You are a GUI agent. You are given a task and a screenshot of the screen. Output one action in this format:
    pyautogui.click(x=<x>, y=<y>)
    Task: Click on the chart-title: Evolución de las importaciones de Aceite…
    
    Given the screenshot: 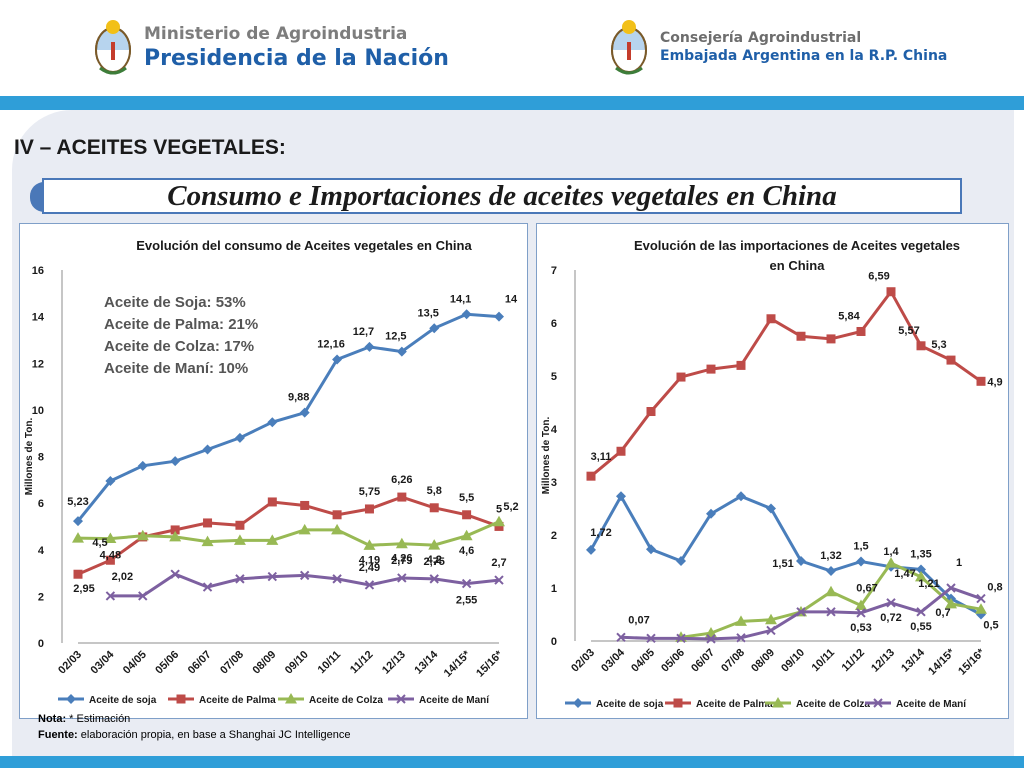 What is the action you would take?
    pyautogui.click(x=797, y=245)
    